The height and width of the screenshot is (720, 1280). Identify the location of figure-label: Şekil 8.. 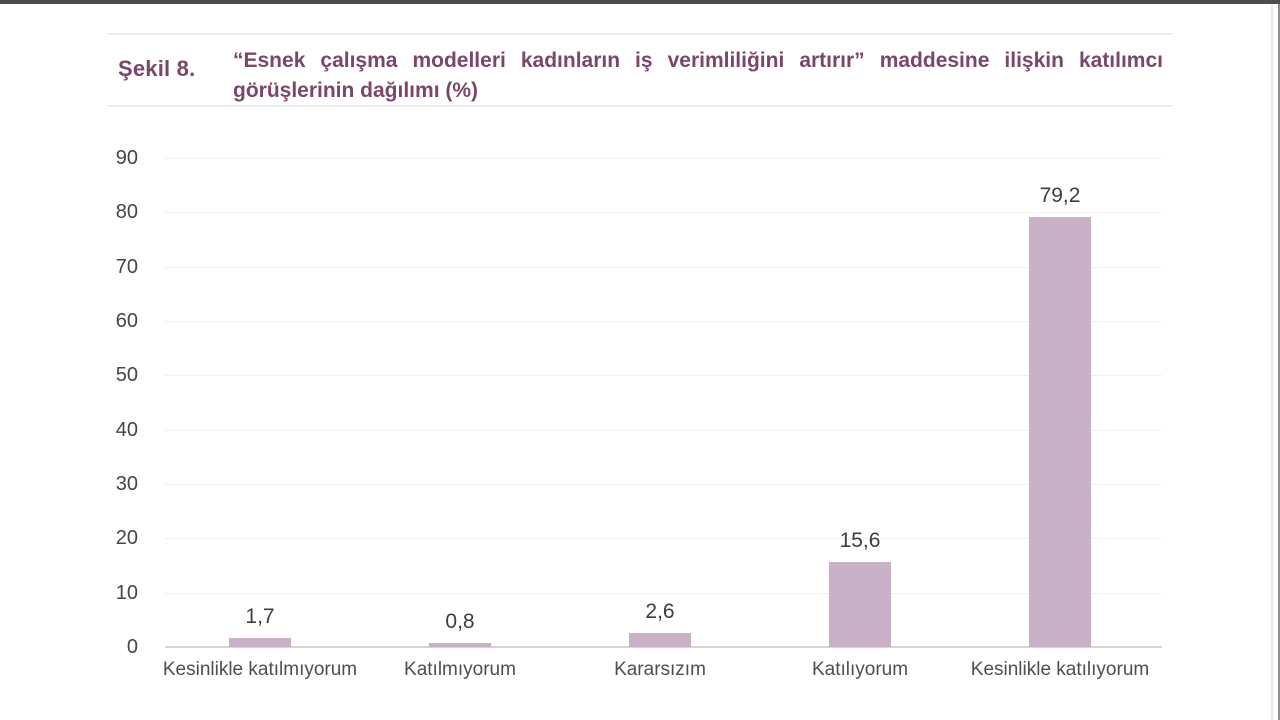
(157, 68).